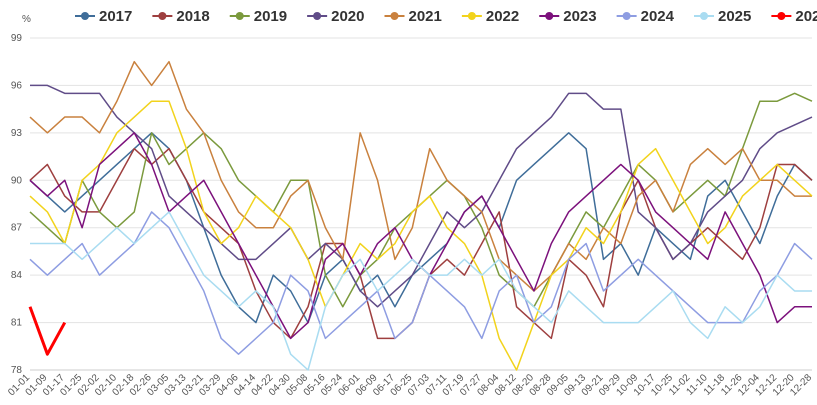 This screenshot has height=405, width=817. I want to click on legend-label: 2018, so click(192, 16).